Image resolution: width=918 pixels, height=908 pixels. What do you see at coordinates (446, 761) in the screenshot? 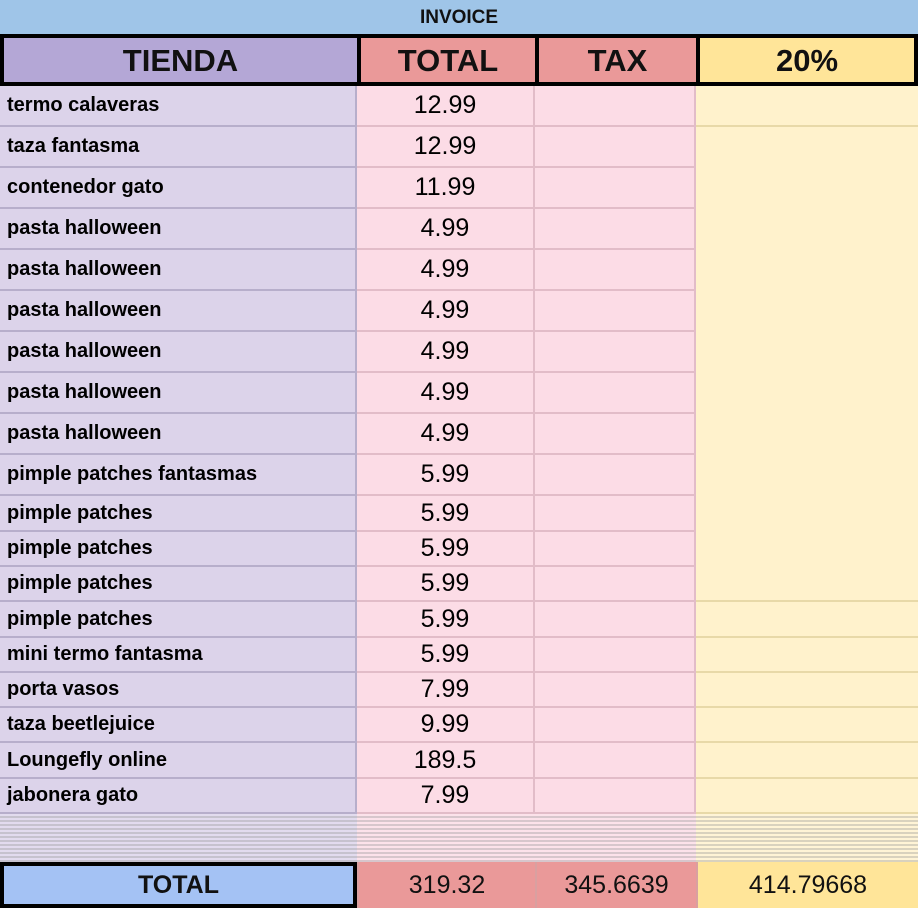
I see `total-cell: 189.5` at bounding box center [446, 761].